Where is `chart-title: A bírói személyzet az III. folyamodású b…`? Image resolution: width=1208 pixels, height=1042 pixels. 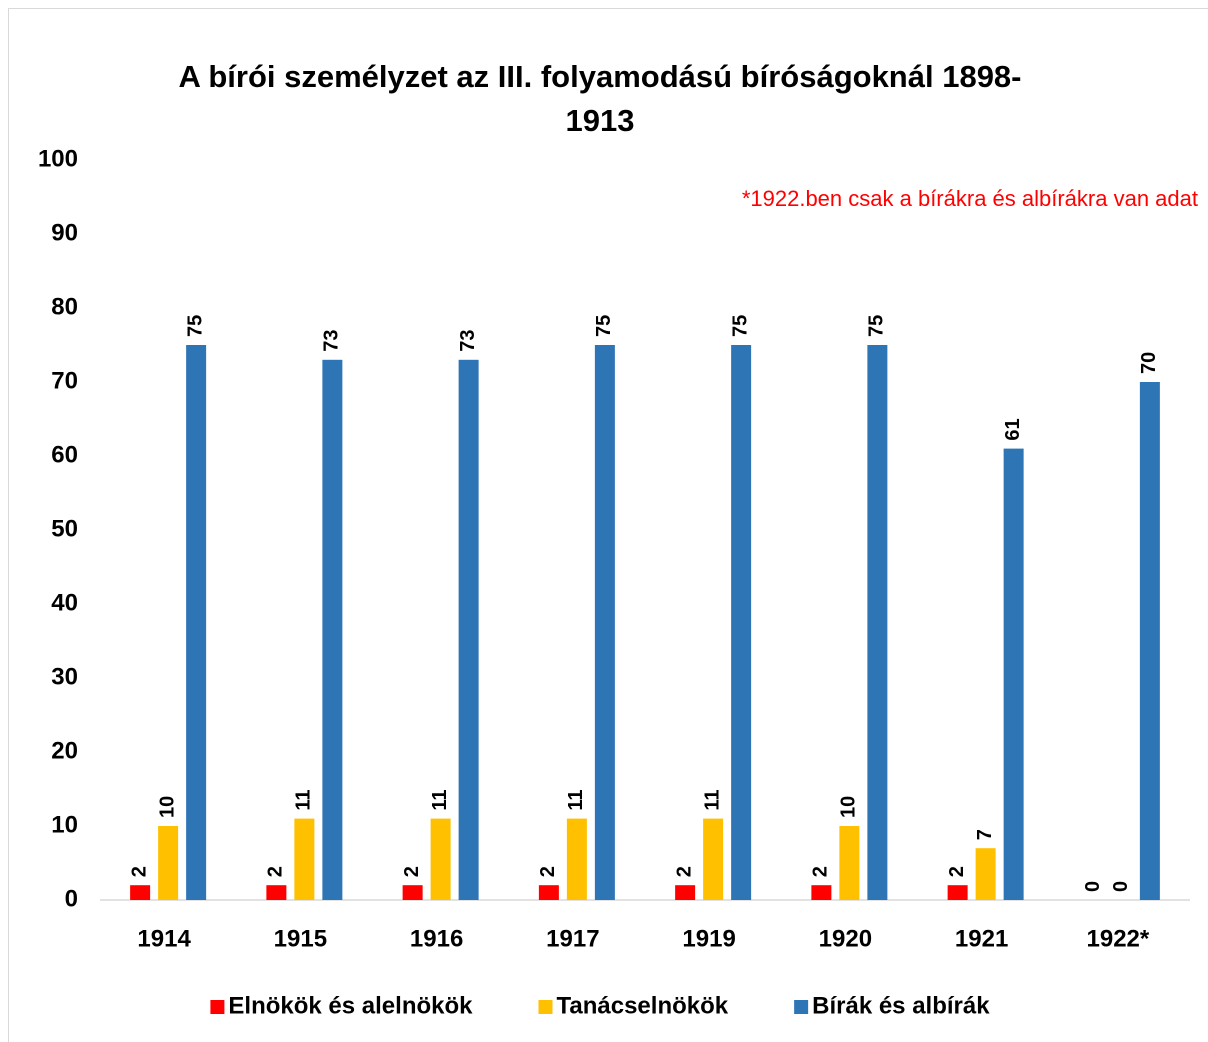
chart-title: A bírói személyzet az III. folyamodású b… is located at coordinates (600, 98).